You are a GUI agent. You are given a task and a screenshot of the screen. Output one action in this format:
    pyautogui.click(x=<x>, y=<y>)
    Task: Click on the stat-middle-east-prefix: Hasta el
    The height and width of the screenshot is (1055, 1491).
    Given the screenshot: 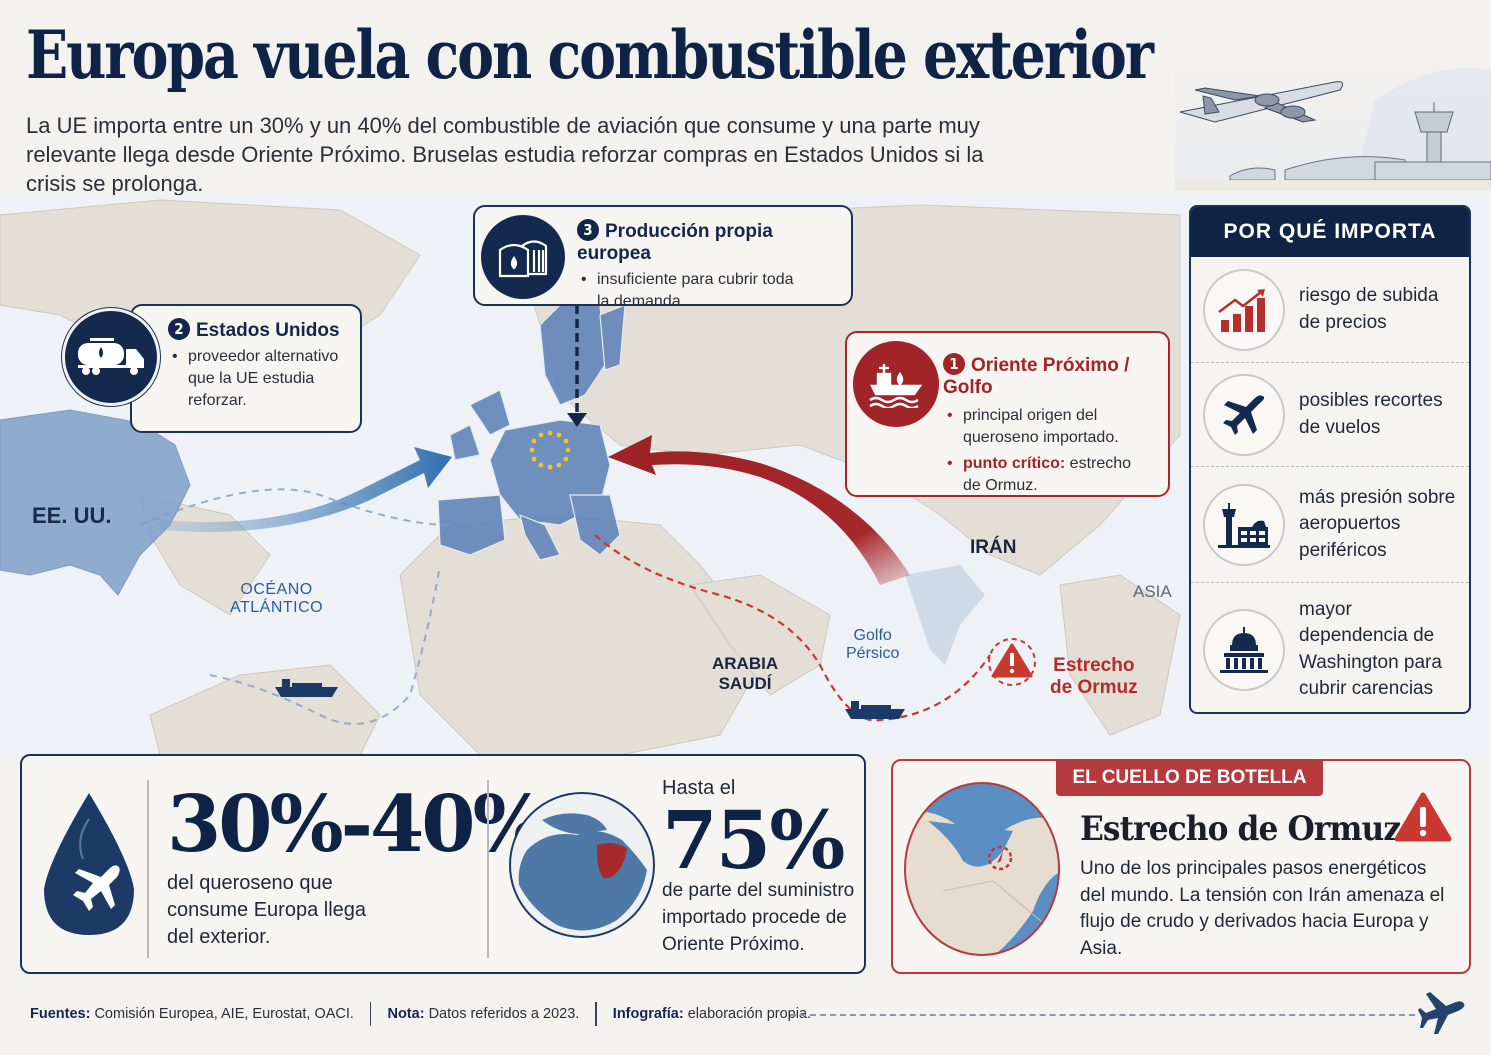 What is the action you would take?
    pyautogui.click(x=699, y=788)
    